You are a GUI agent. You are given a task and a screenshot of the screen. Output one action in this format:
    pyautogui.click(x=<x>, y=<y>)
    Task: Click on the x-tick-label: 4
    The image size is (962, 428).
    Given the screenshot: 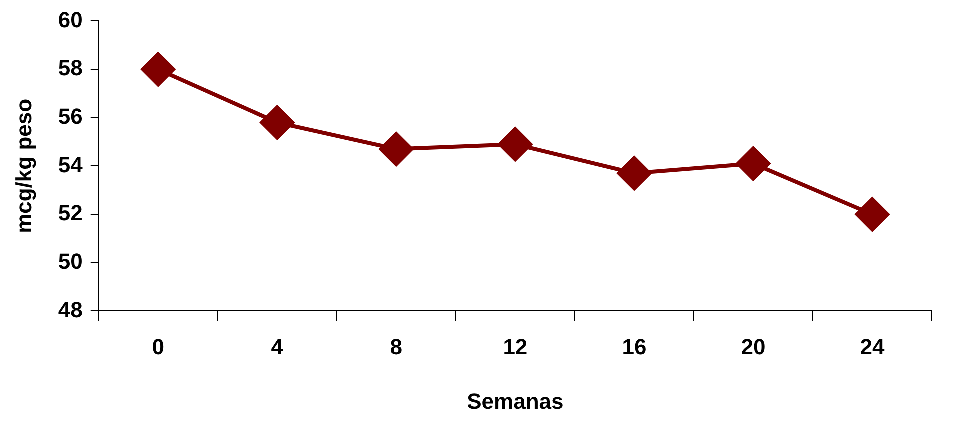 What is the action you would take?
    pyautogui.click(x=277, y=347)
    